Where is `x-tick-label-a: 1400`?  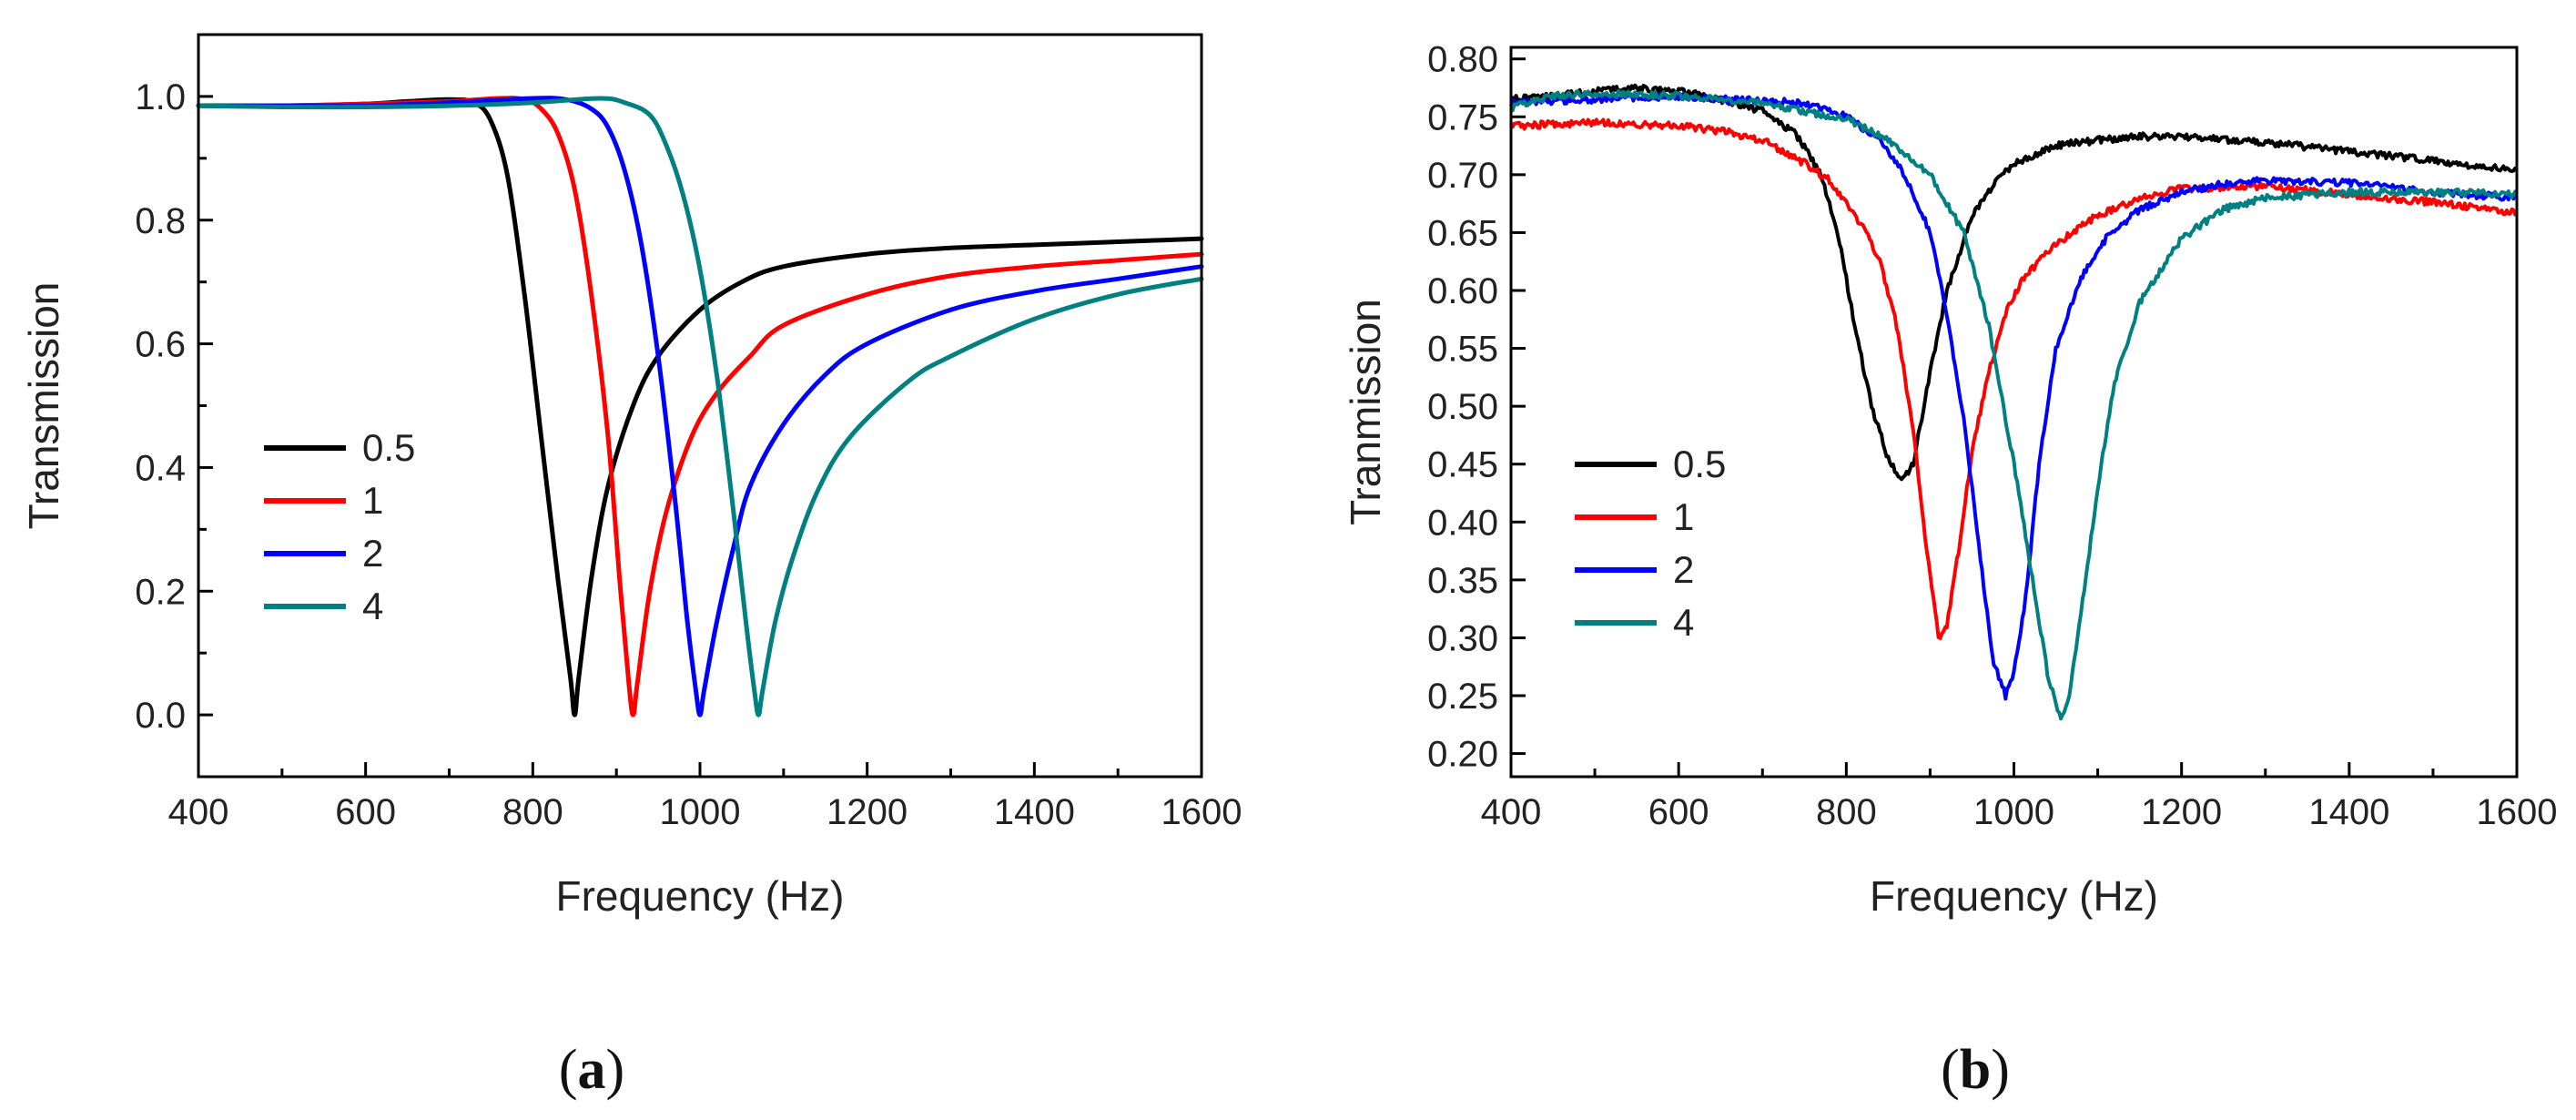
x-tick-label-a: 1400 is located at coordinates (1034, 812).